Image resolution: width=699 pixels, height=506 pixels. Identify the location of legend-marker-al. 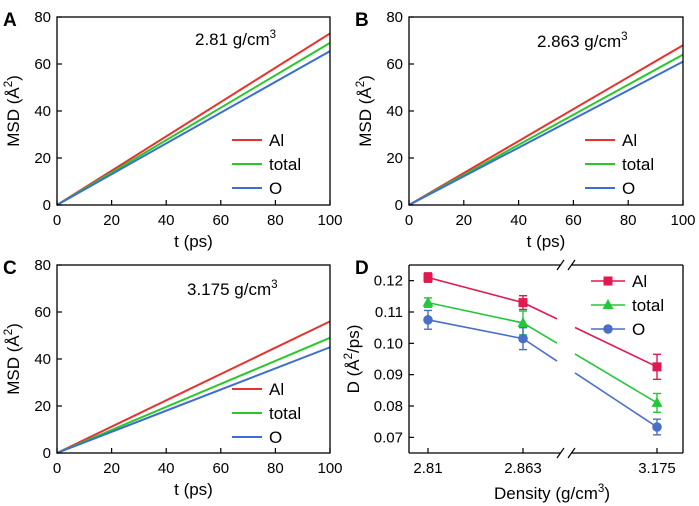
(608, 281).